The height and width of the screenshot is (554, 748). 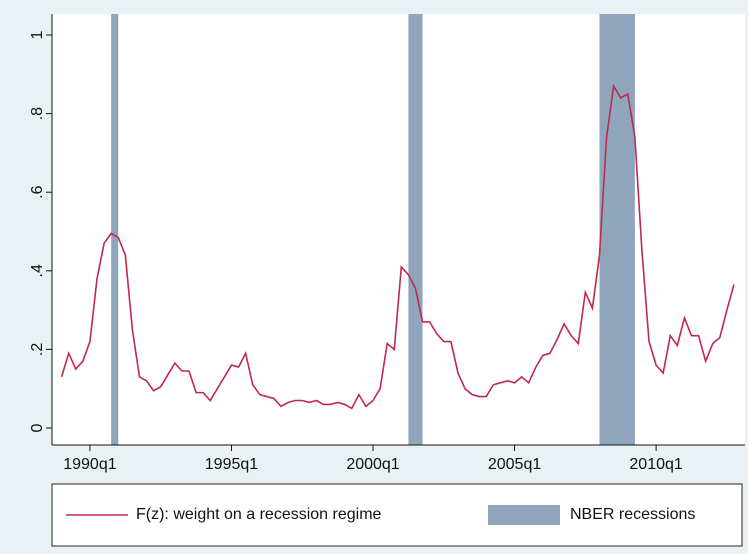 What do you see at coordinates (632, 514) in the screenshot?
I see `legend-label: NBER recessions` at bounding box center [632, 514].